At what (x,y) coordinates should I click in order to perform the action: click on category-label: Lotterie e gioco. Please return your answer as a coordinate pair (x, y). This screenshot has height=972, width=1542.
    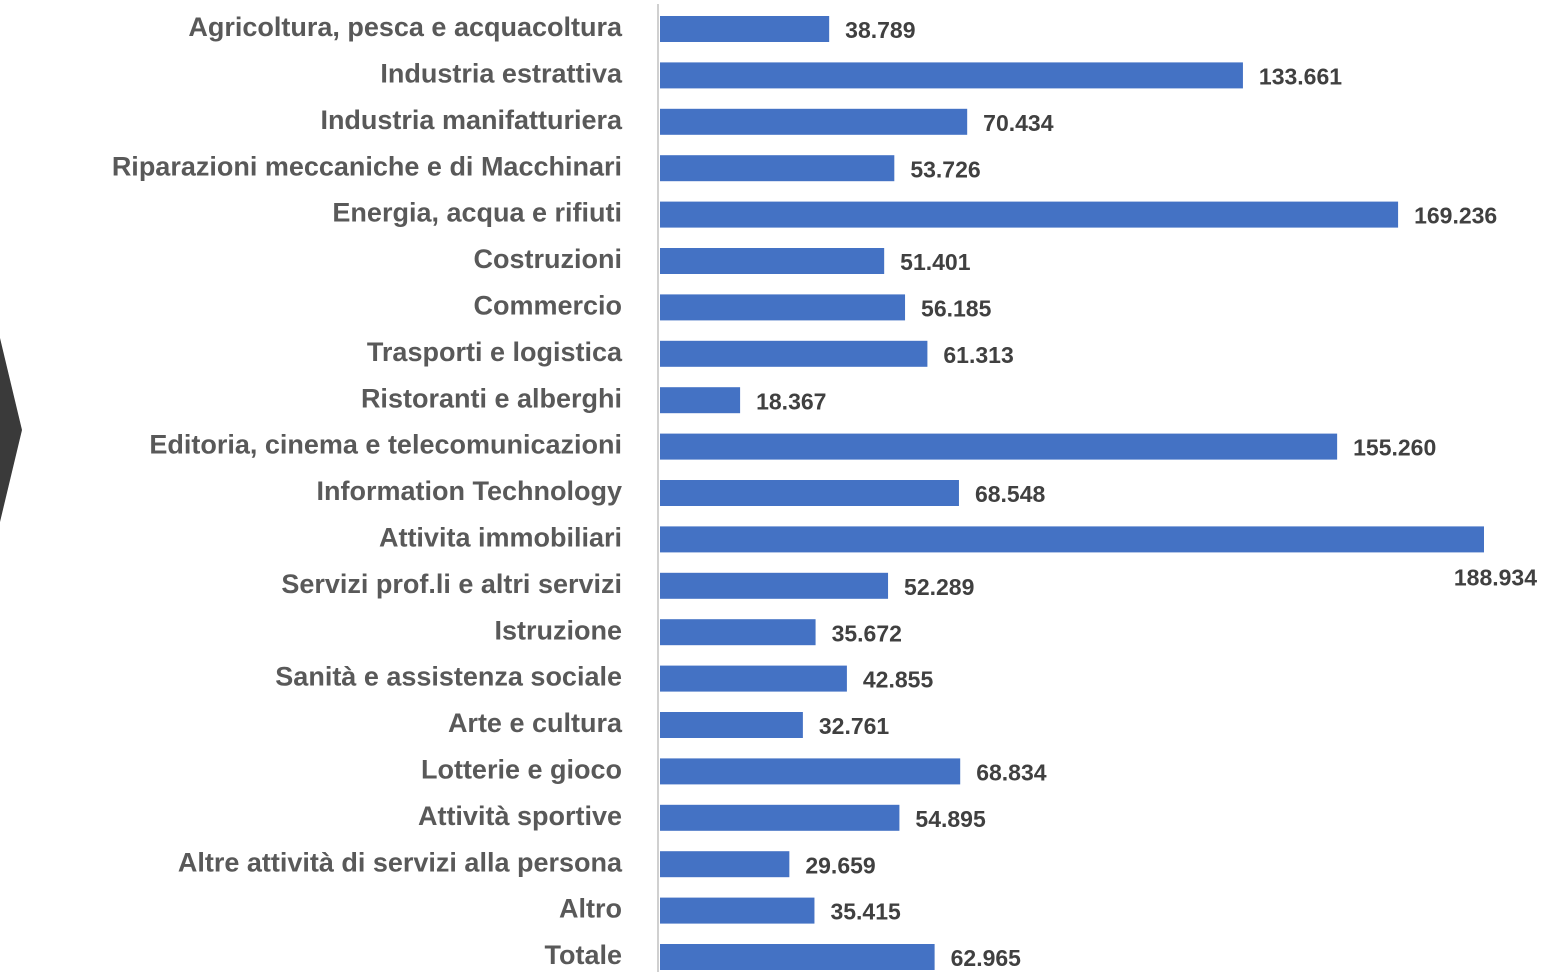
    Looking at the image, I should click on (521, 770).